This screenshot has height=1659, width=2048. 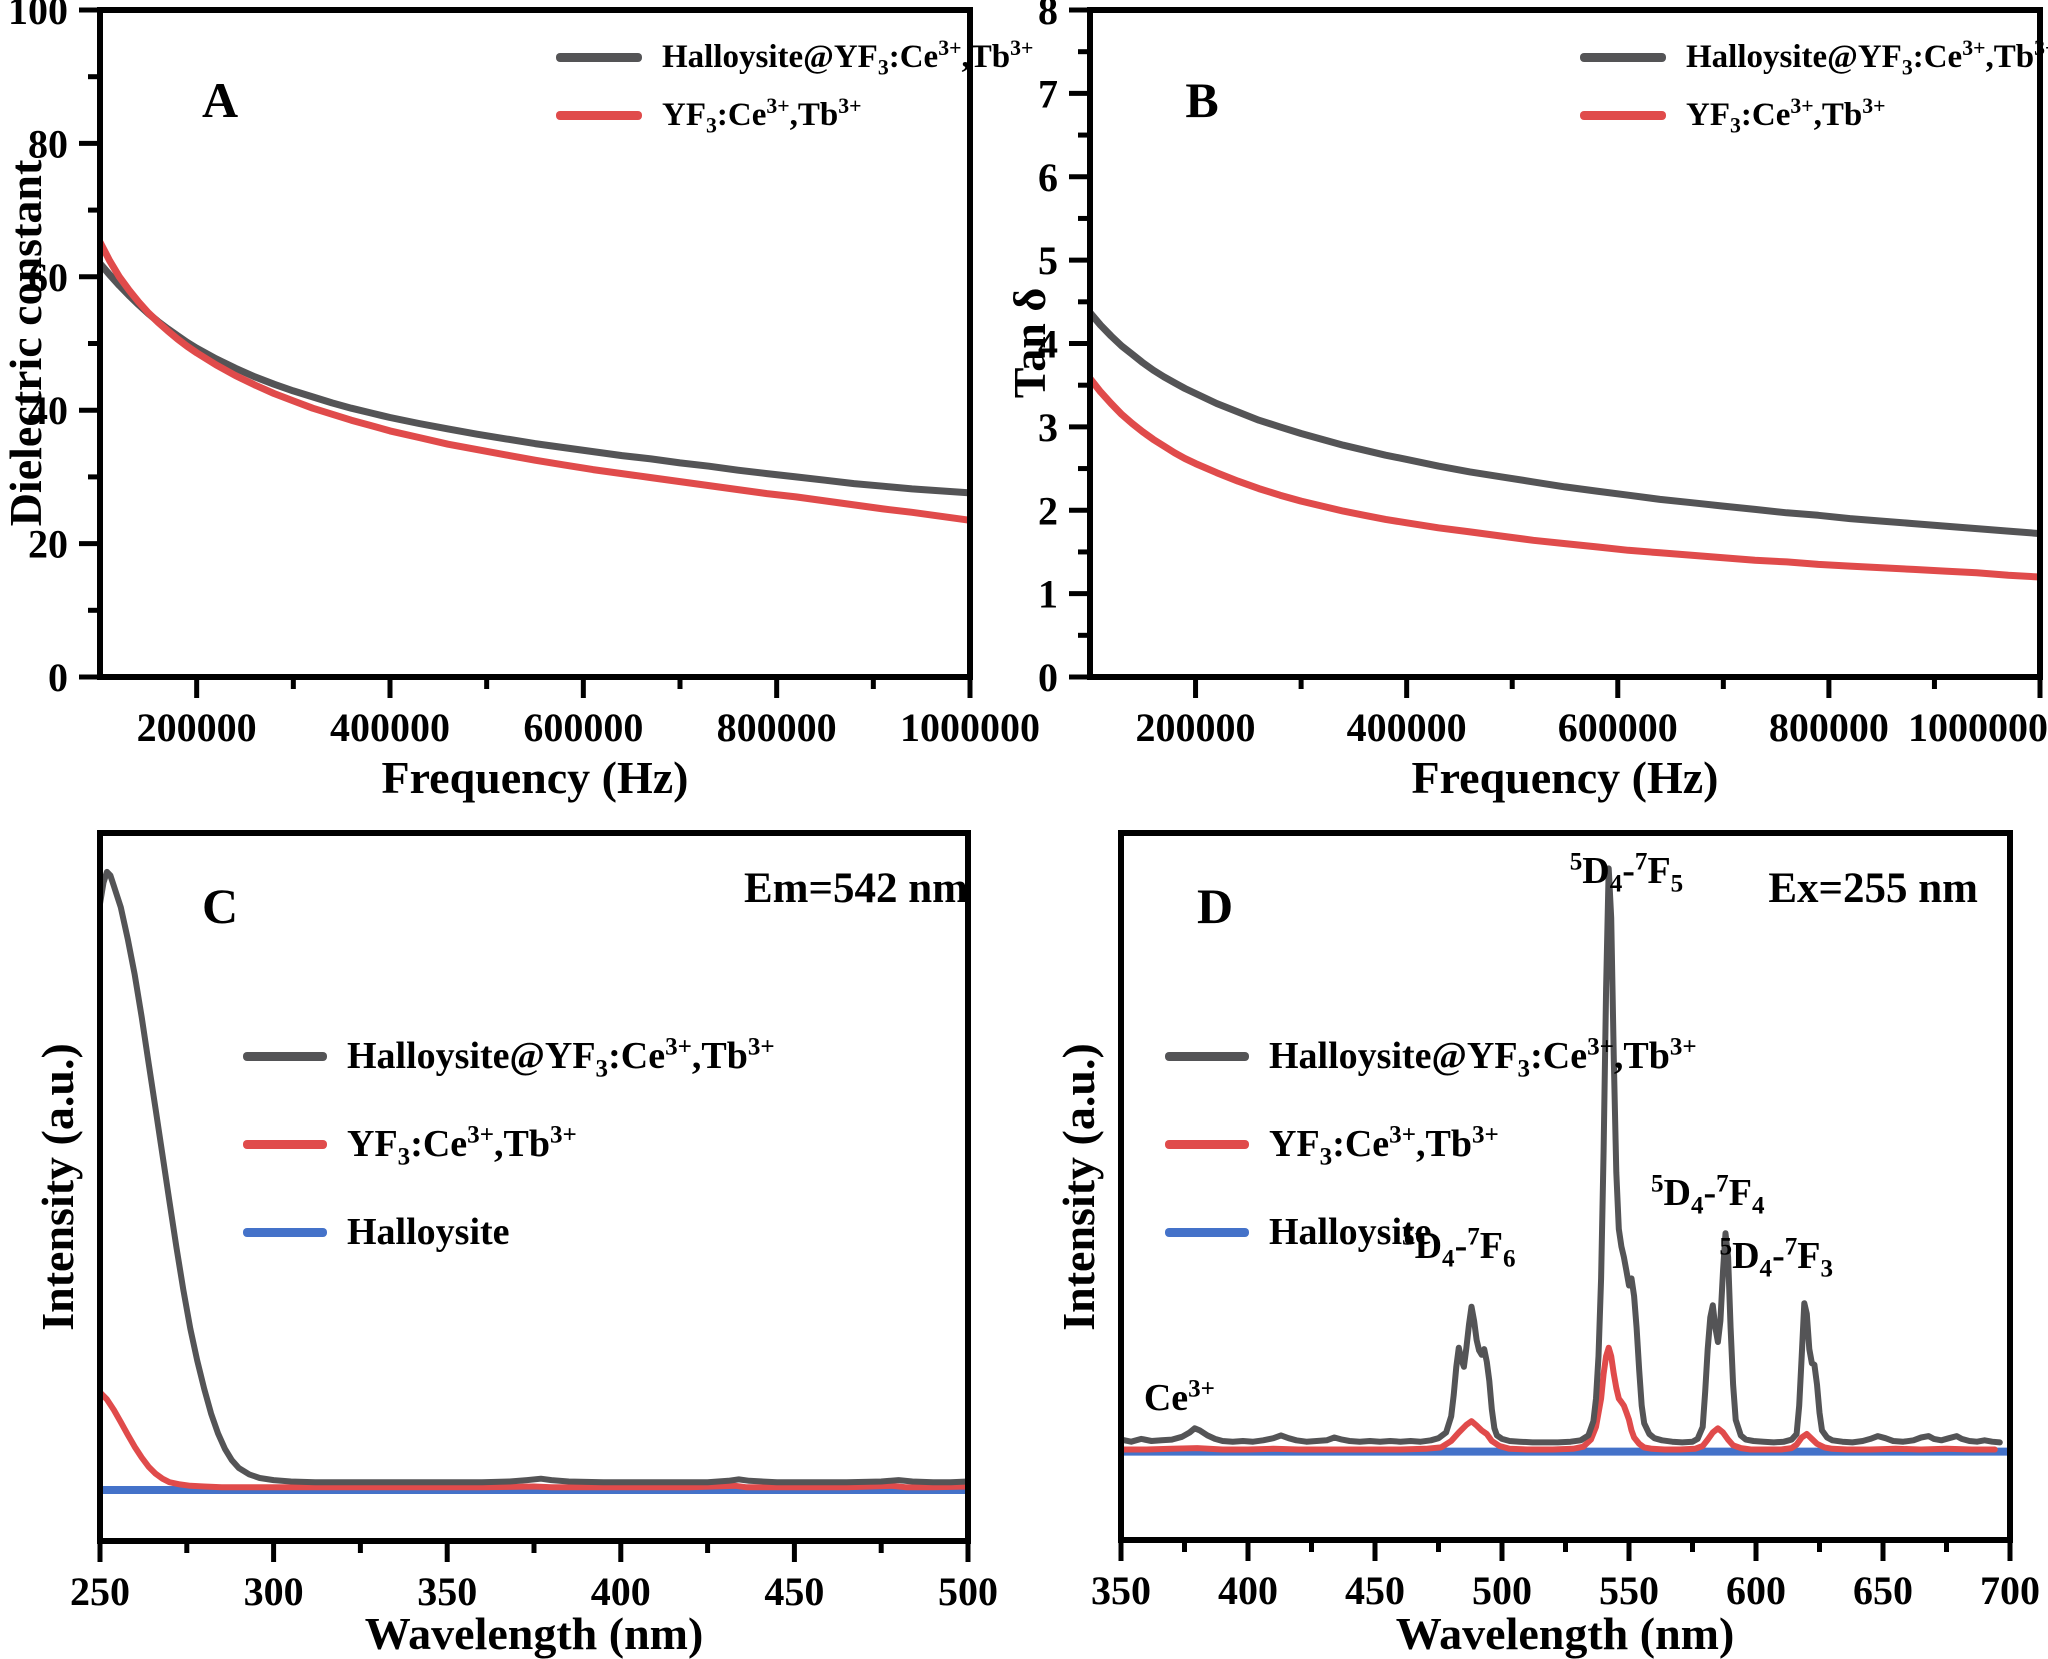 I want to click on x-tick-label: 250, so click(x=100, y=1591).